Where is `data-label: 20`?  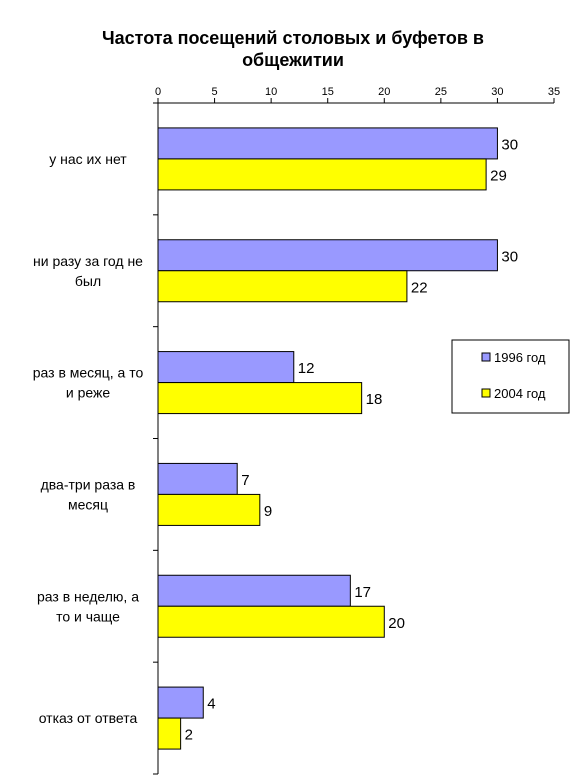 data-label: 20 is located at coordinates (396, 623).